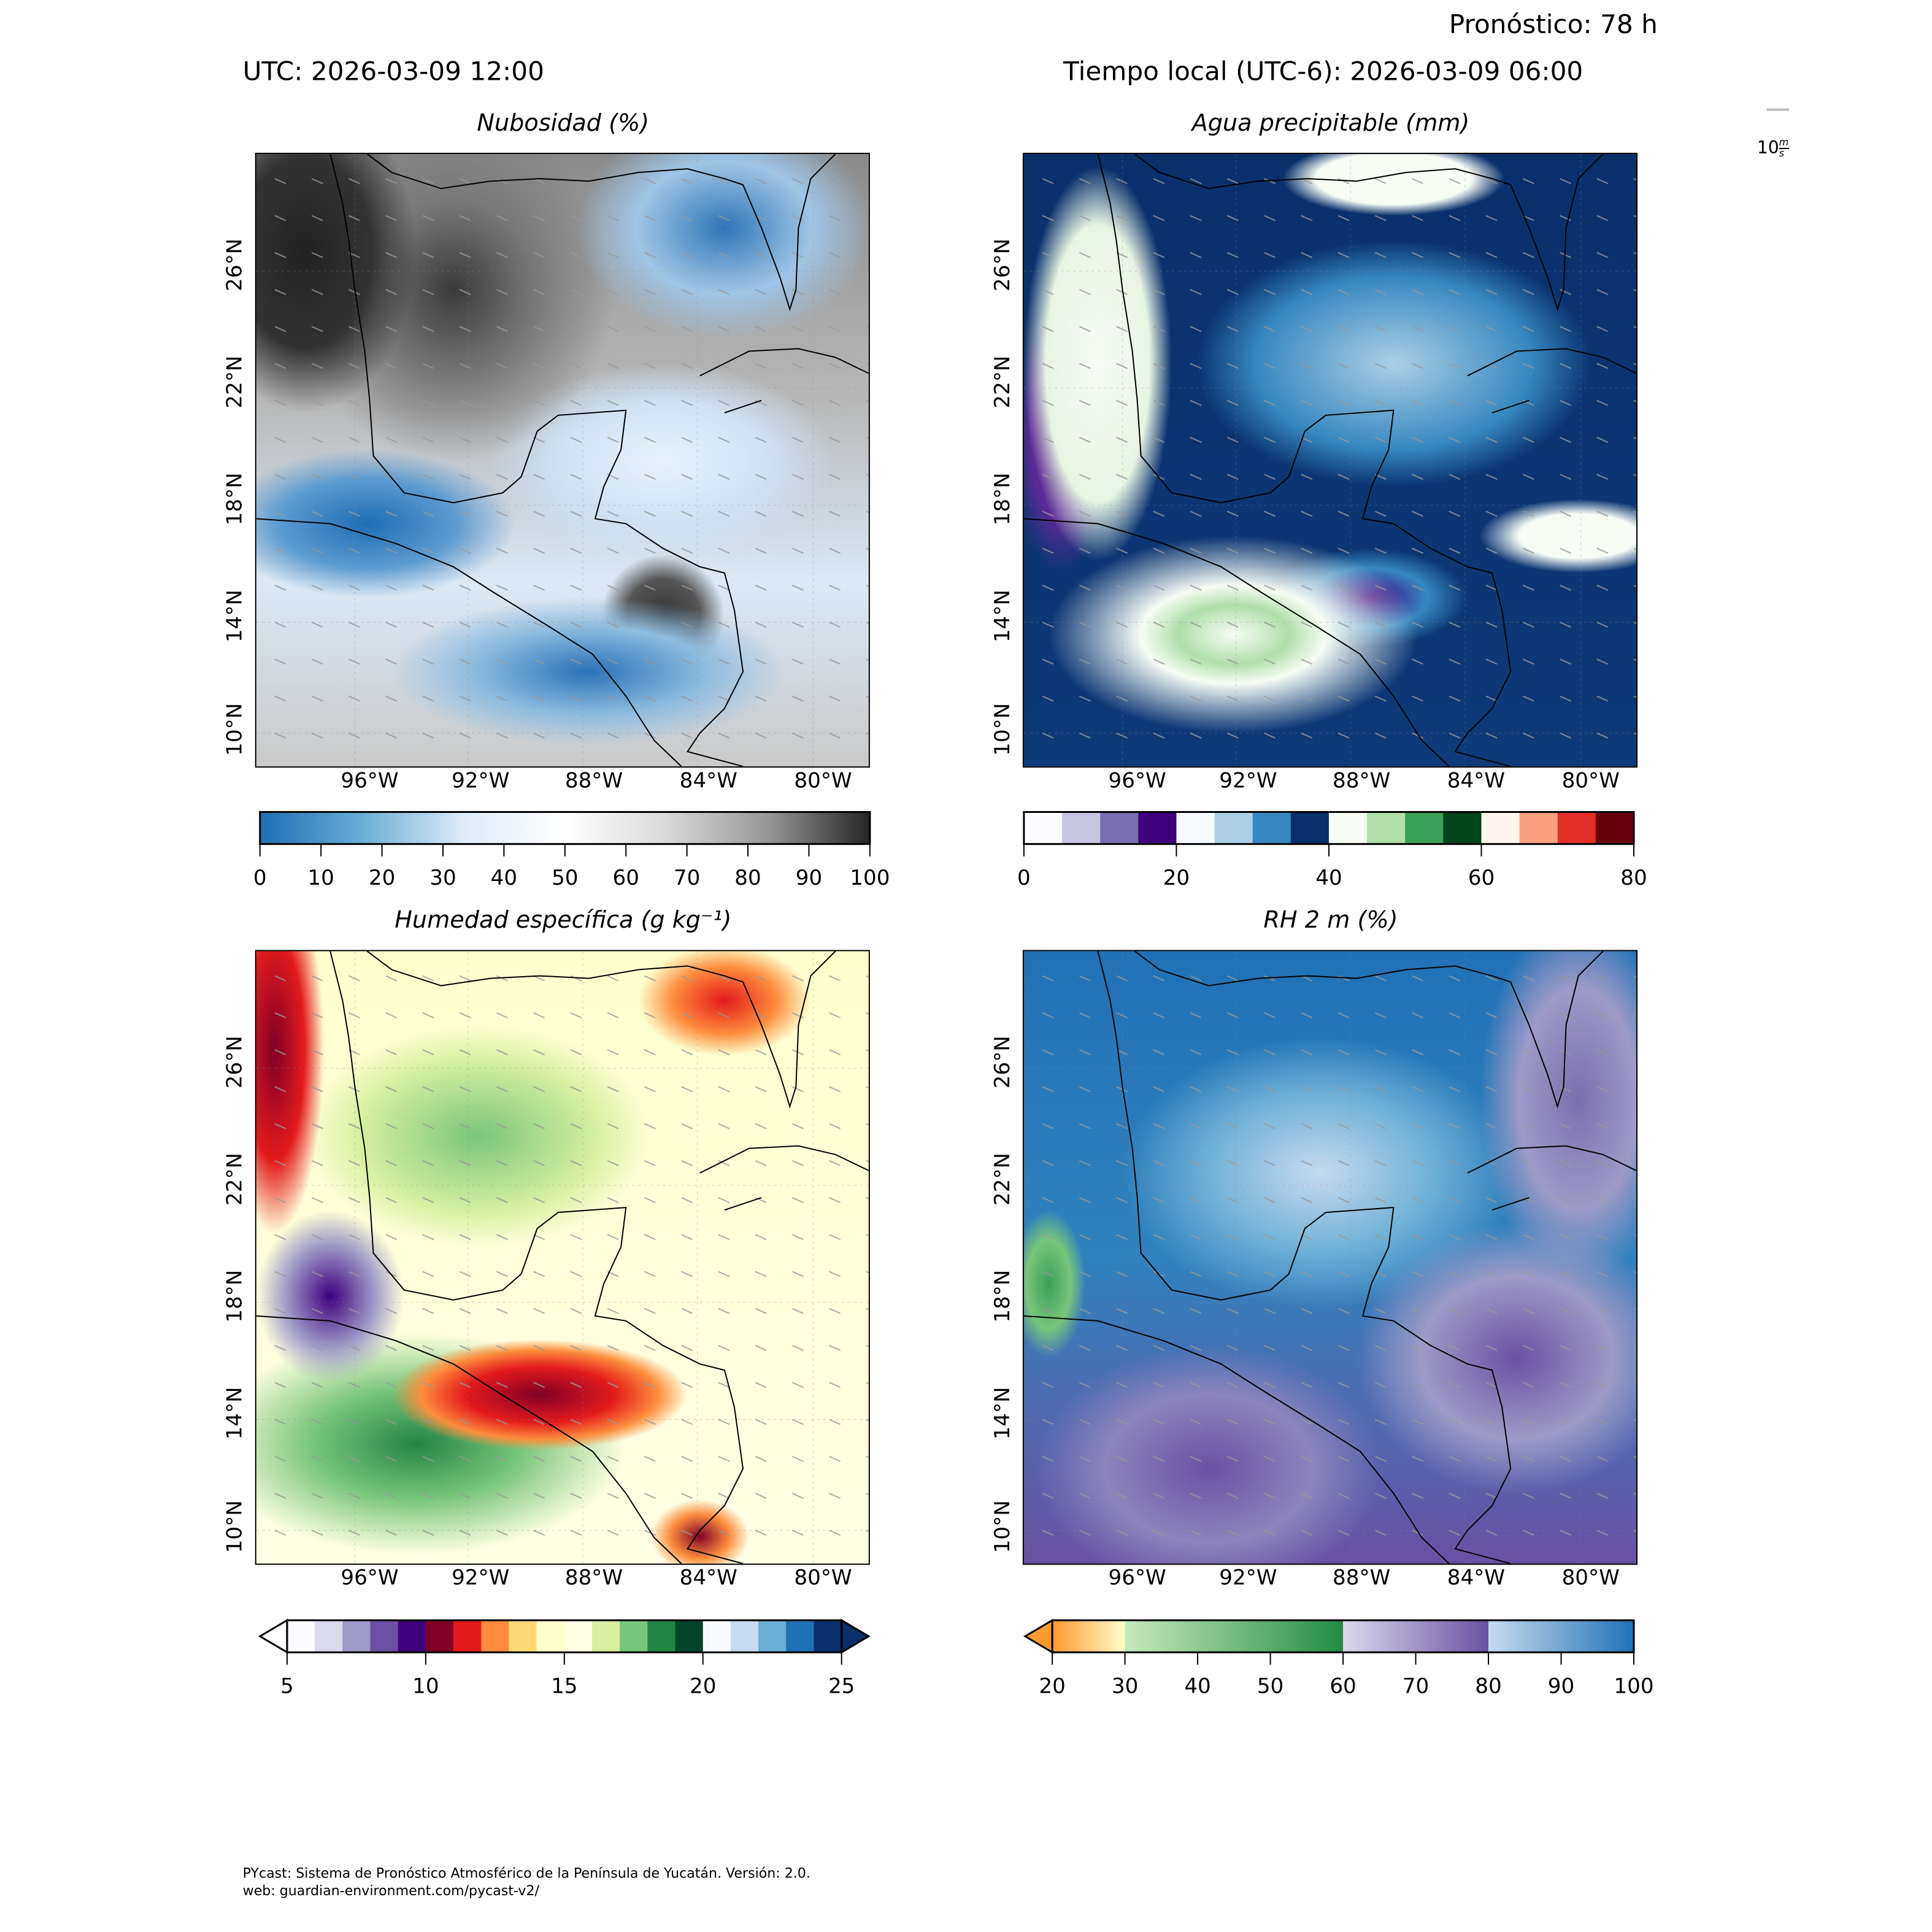 The height and width of the screenshot is (1932, 1932). What do you see at coordinates (1125, 1686) in the screenshot?
I see `colorbar-tick-label: 30` at bounding box center [1125, 1686].